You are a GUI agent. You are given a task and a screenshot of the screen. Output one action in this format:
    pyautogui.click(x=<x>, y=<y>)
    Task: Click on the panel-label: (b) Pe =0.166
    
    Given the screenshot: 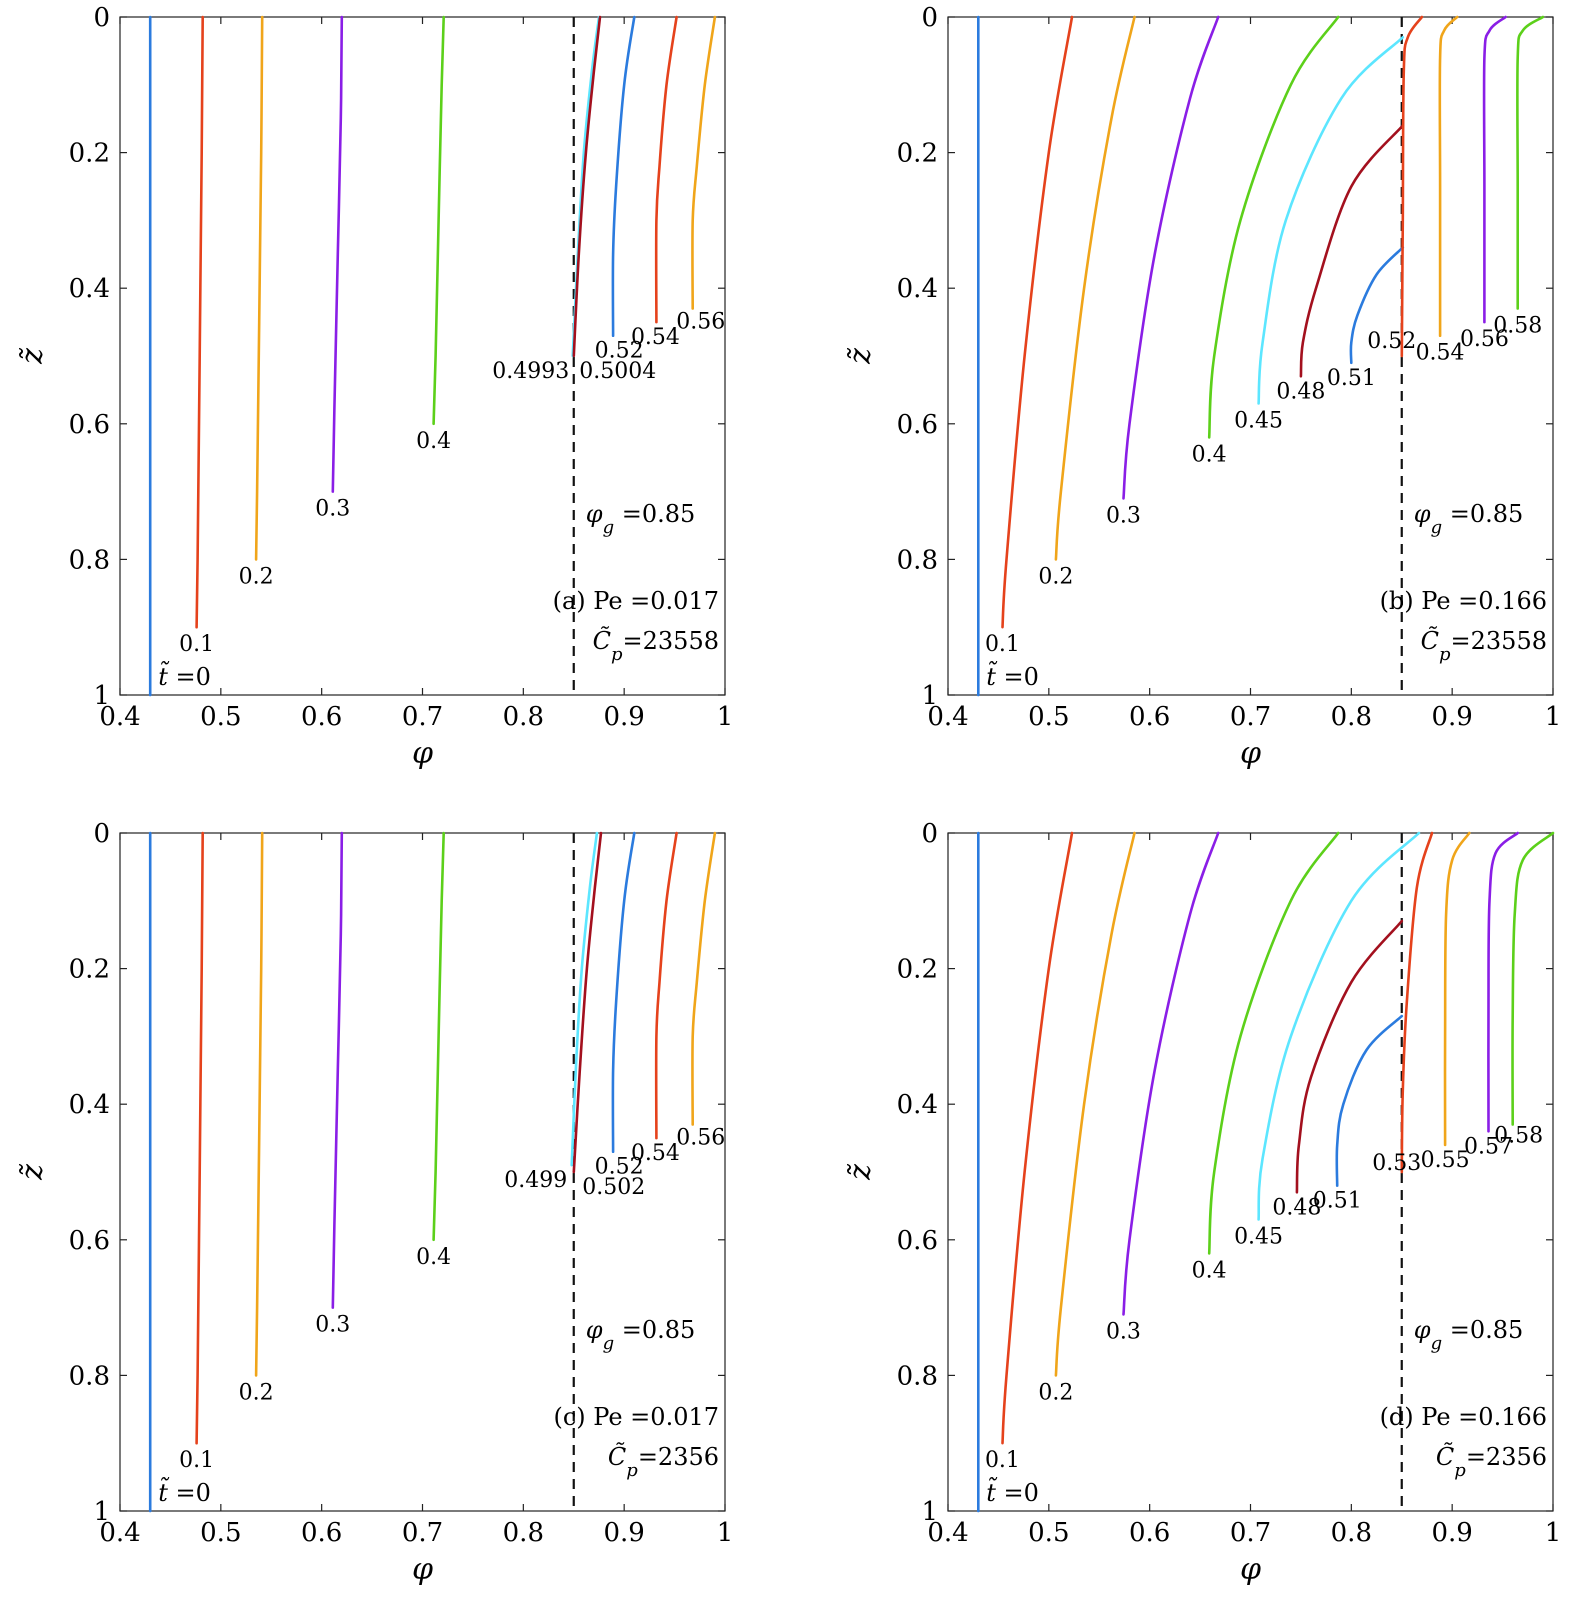 What is the action you would take?
    pyautogui.click(x=1463, y=601)
    